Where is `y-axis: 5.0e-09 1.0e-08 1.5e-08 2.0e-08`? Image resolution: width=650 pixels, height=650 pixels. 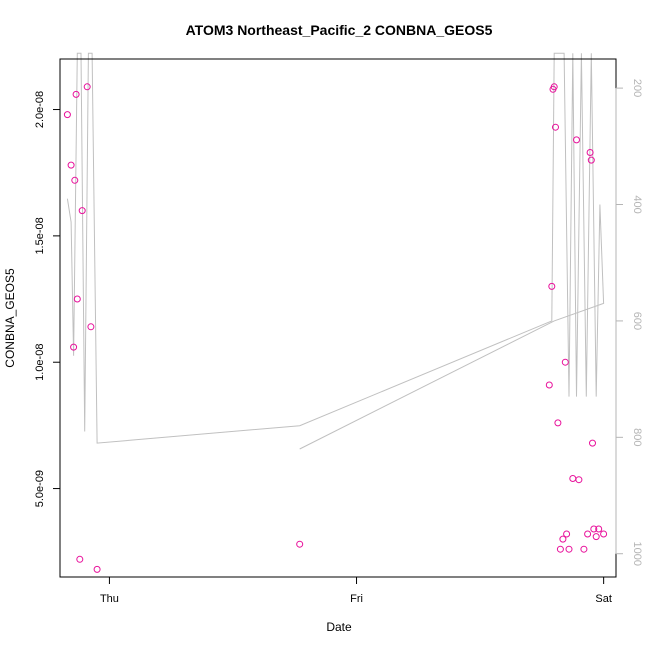
y-axis: 5.0e-09 1.0e-08 1.5e-08 2.0e-08 is located at coordinates (47, 299).